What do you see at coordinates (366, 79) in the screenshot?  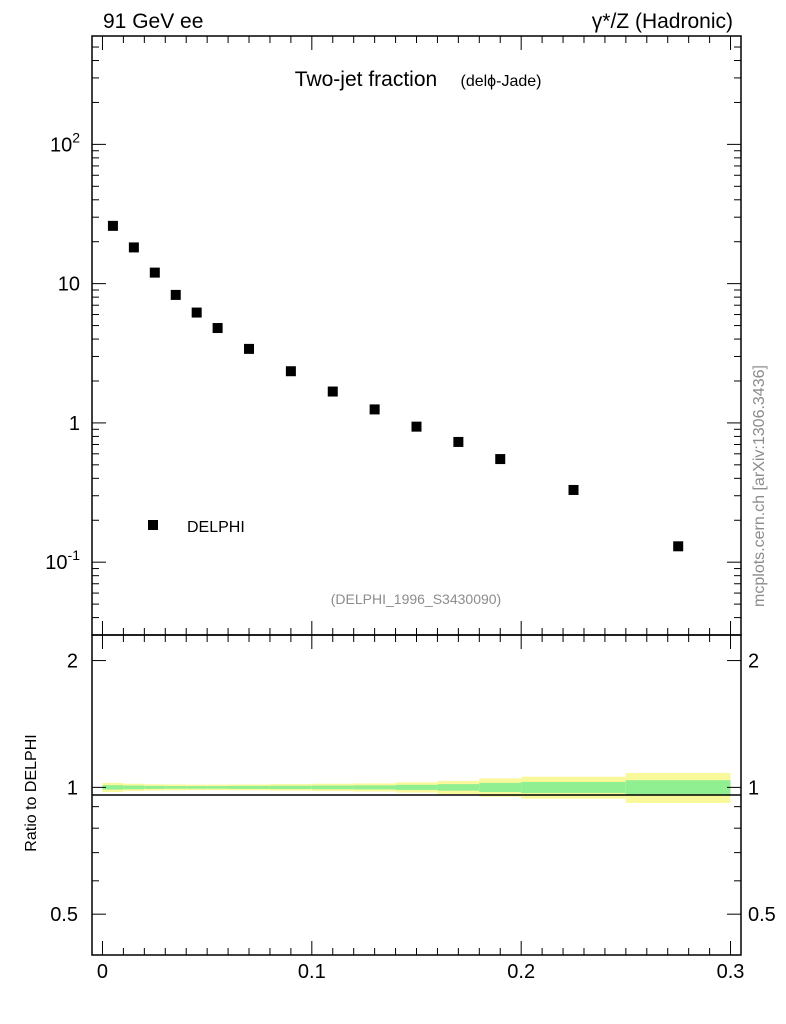 I see `chart-title: Two-jet fraction` at bounding box center [366, 79].